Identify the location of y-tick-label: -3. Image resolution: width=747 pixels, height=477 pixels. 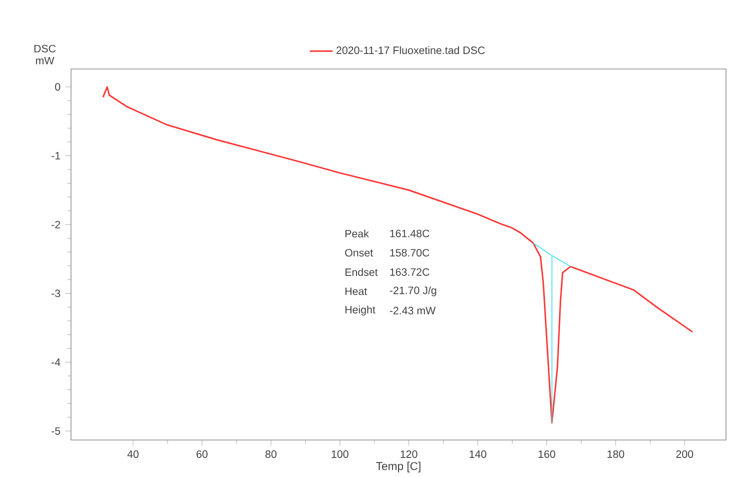
(56, 294).